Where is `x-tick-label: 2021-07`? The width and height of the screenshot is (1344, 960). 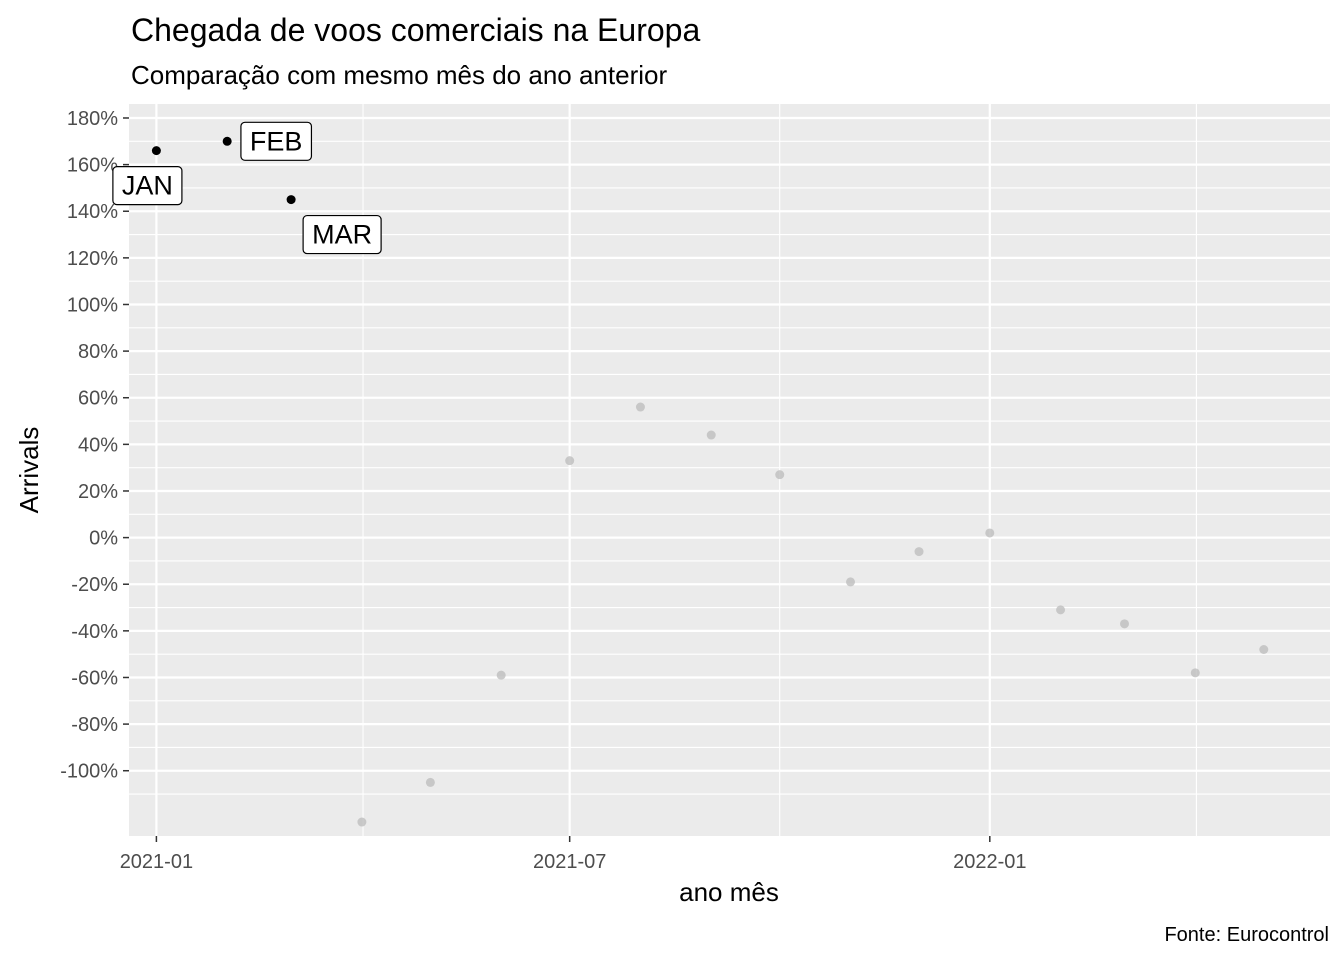
x-tick-label: 2021-07 is located at coordinates (569, 862).